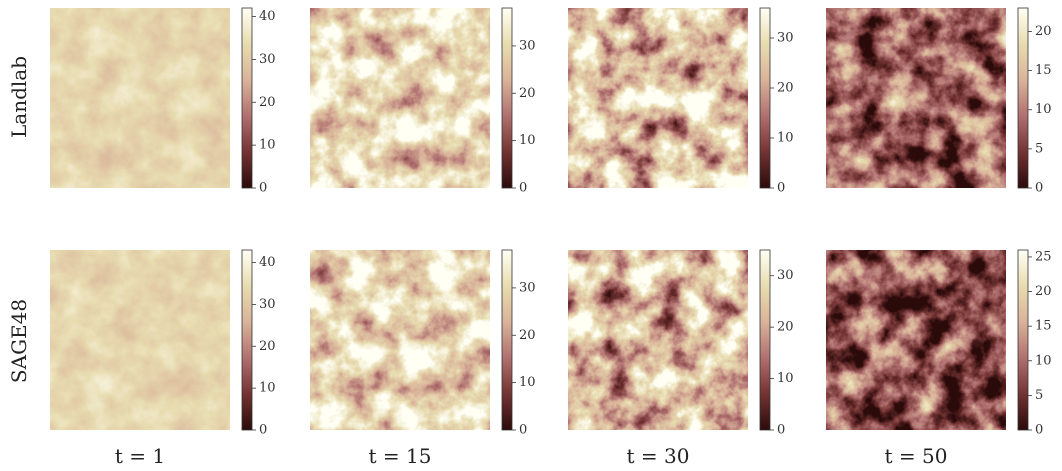 The image size is (1062, 471). I want to click on colorbar-tick-label: 25, so click(1043, 256).